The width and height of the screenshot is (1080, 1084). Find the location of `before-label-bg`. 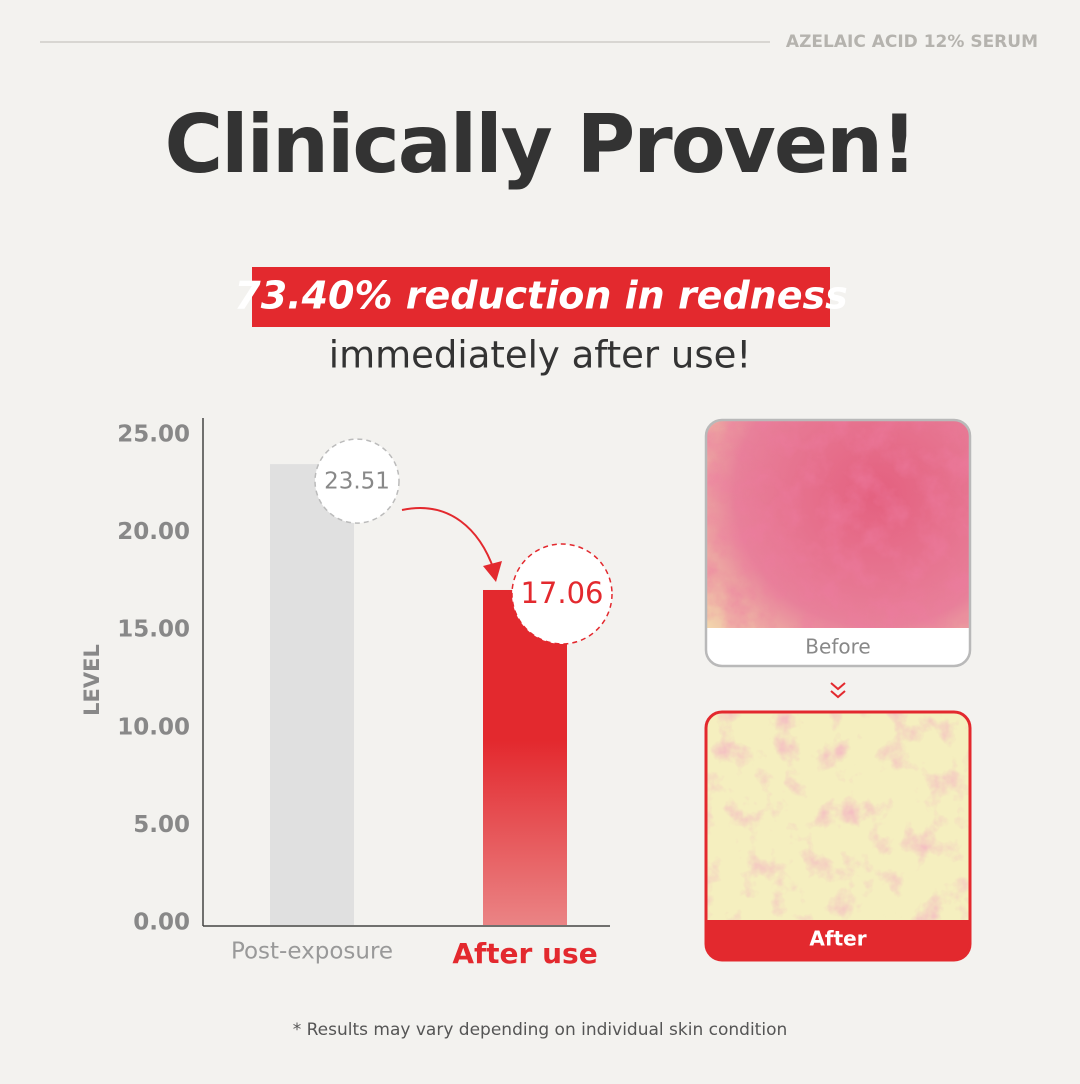

before-label-bg is located at coordinates (838, 647).